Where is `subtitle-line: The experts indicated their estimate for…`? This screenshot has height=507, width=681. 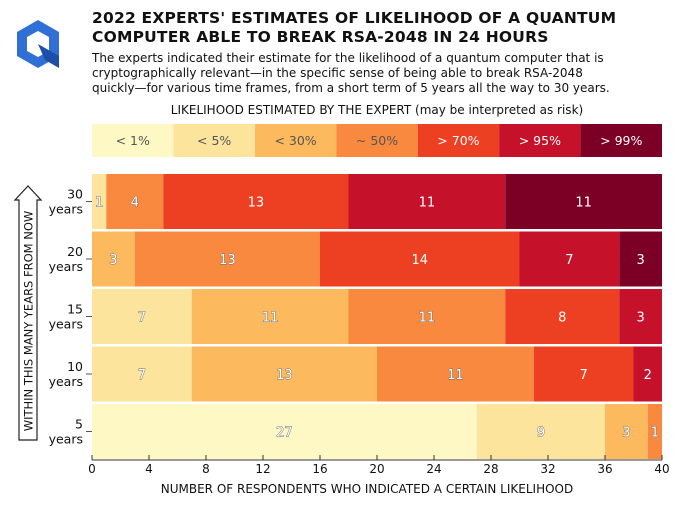
subtitle-line: The experts indicated their estimate for… is located at coordinates (348, 58).